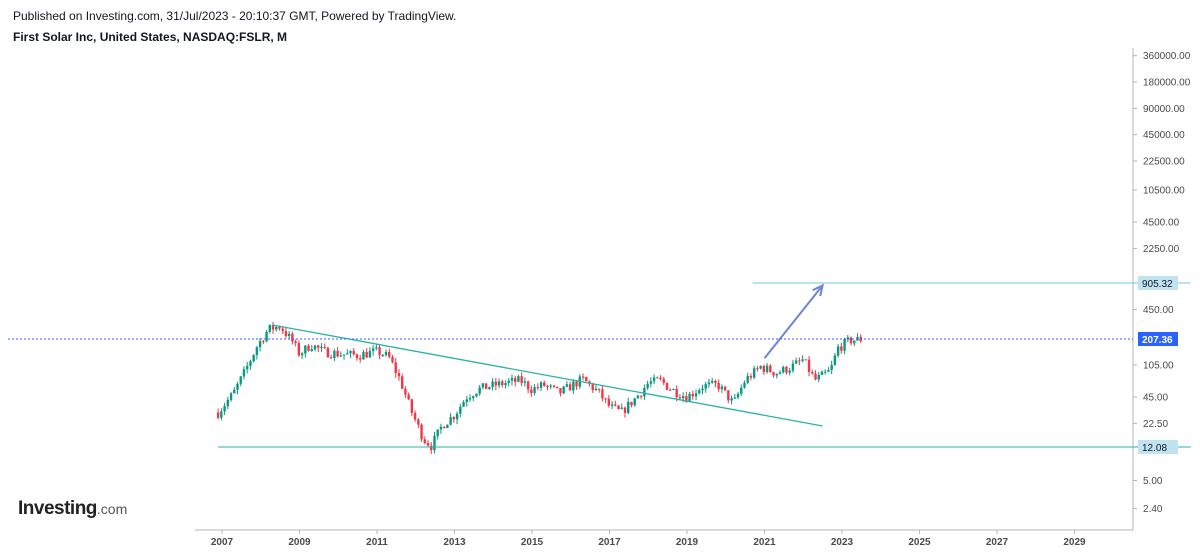 The image size is (1200, 553). What do you see at coordinates (1164, 161) in the screenshot?
I see `price-tick-label: 22500.00` at bounding box center [1164, 161].